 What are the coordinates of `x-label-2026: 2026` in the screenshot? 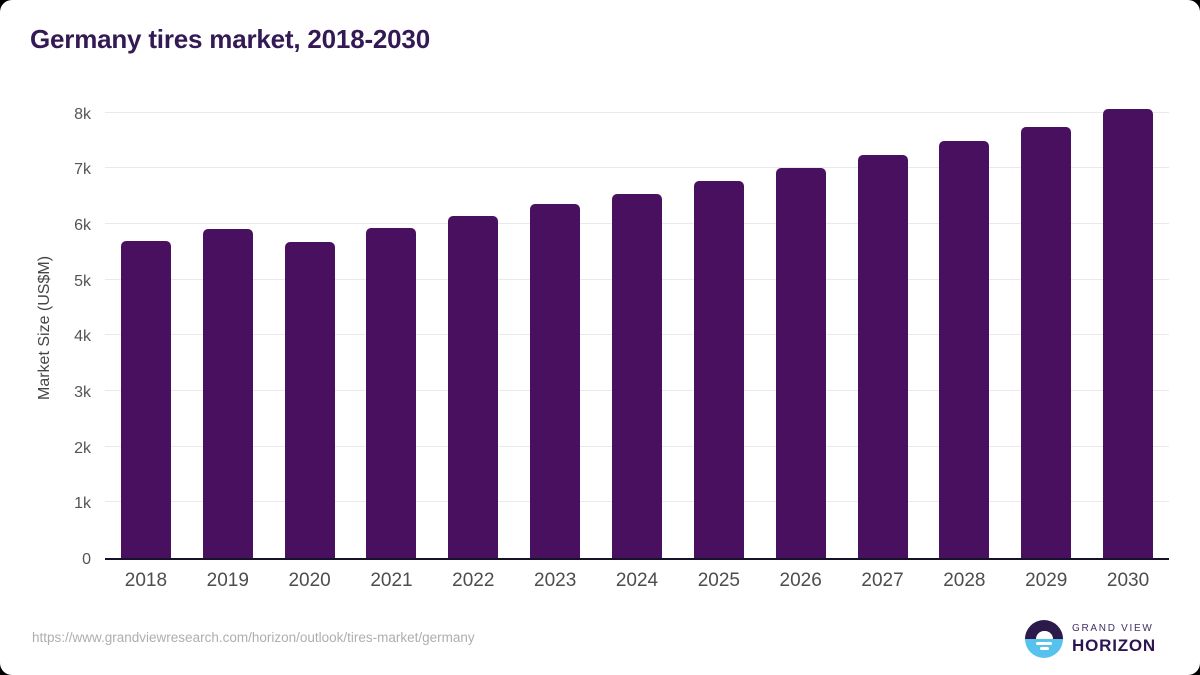 It's located at (800, 580).